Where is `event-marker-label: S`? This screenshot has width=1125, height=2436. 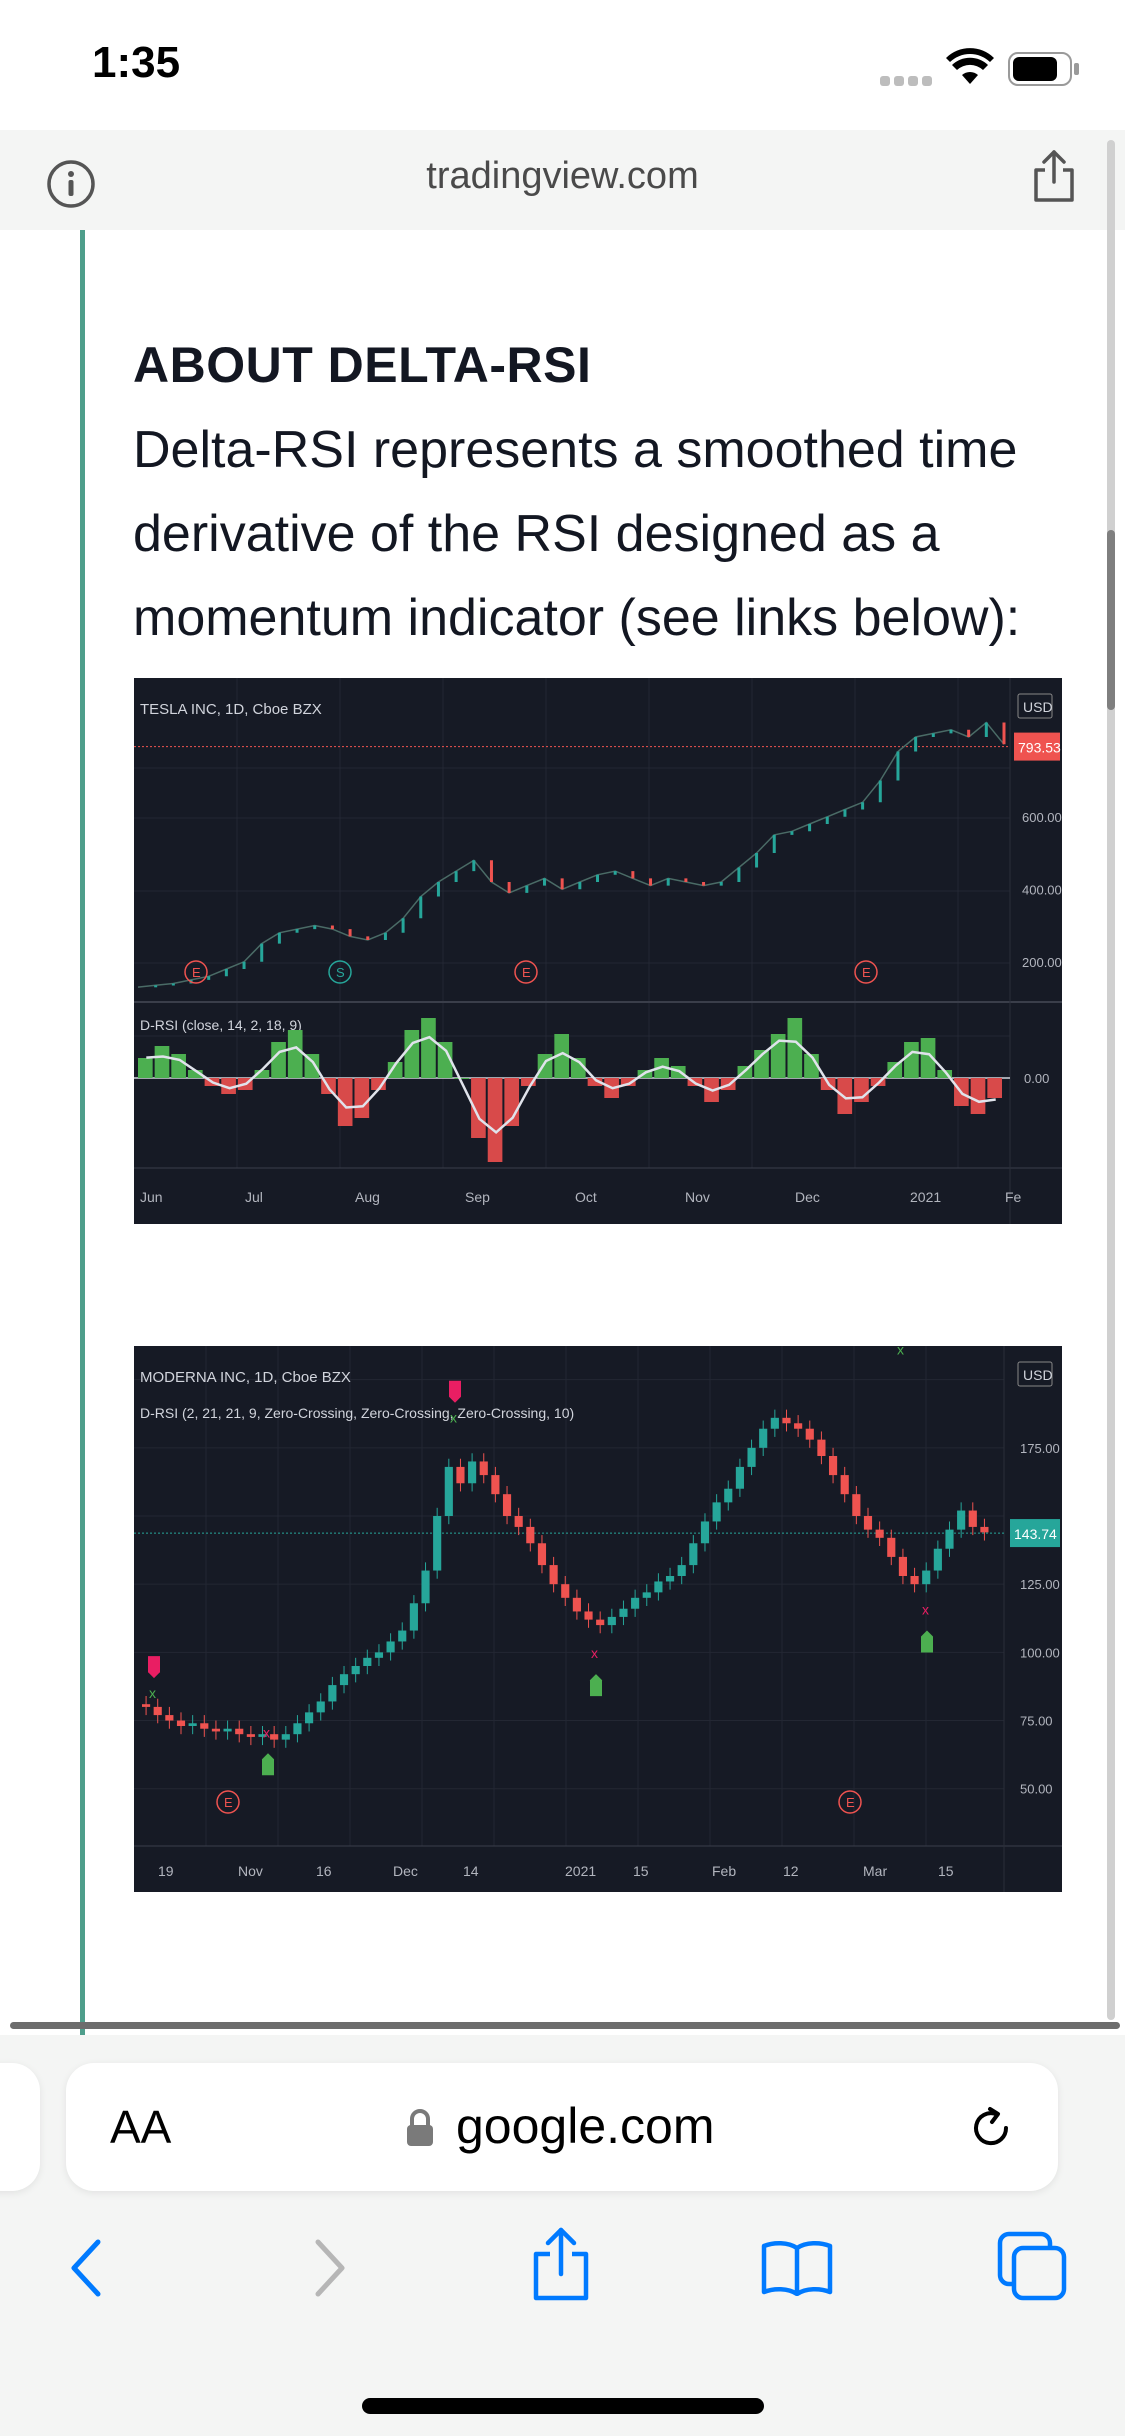
event-marker-label: S is located at coordinates (340, 972).